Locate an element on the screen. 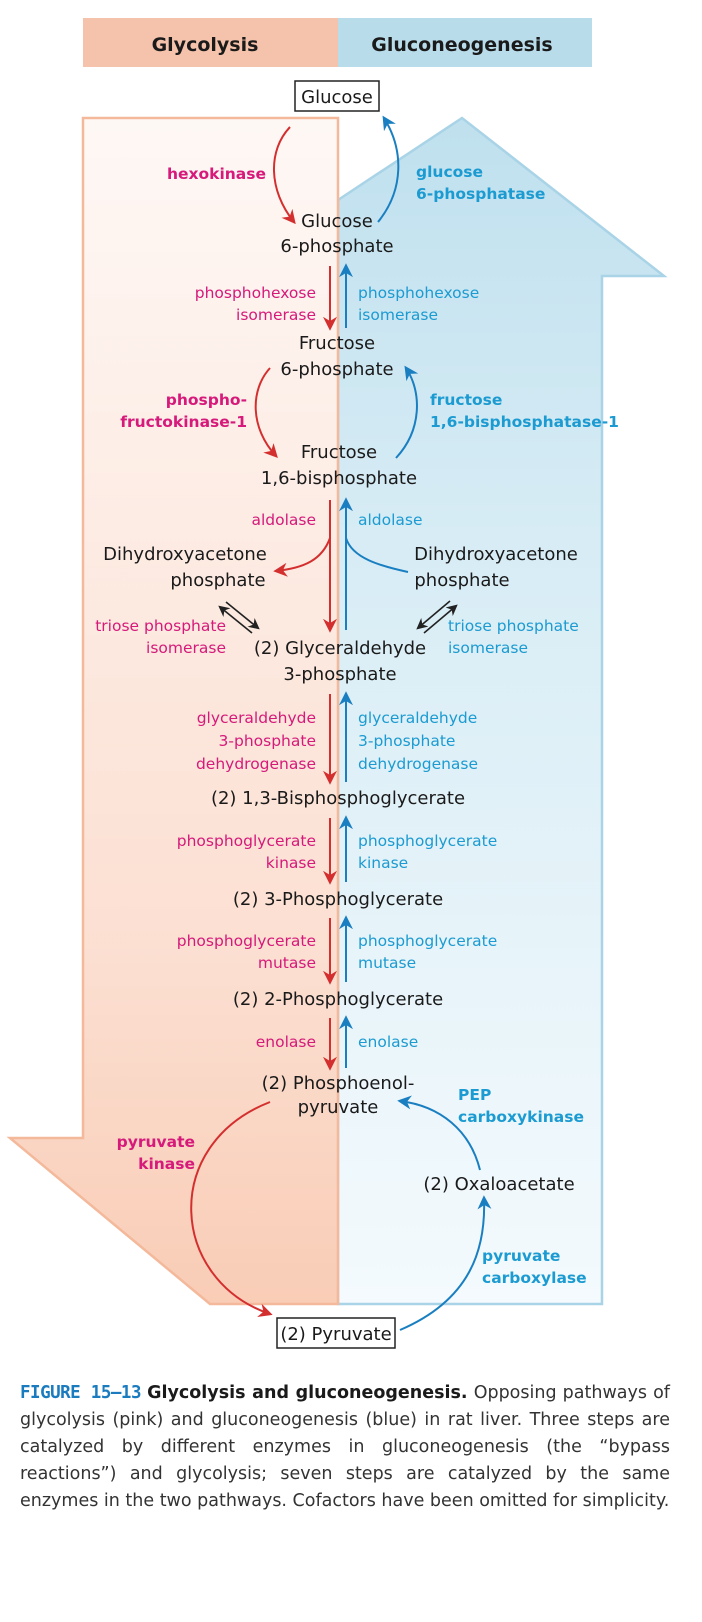 This screenshot has height=1622, width=702. tpi-left-forward-arrow is located at coordinates (242, 615).